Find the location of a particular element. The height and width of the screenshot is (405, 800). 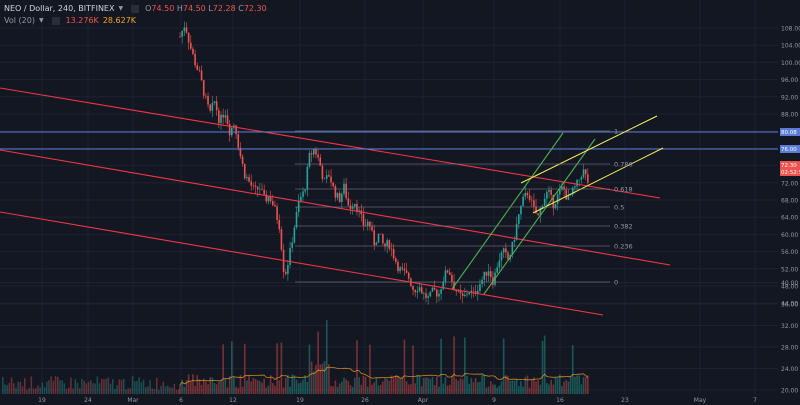

ohlc-color-icon is located at coordinates (135, 9).